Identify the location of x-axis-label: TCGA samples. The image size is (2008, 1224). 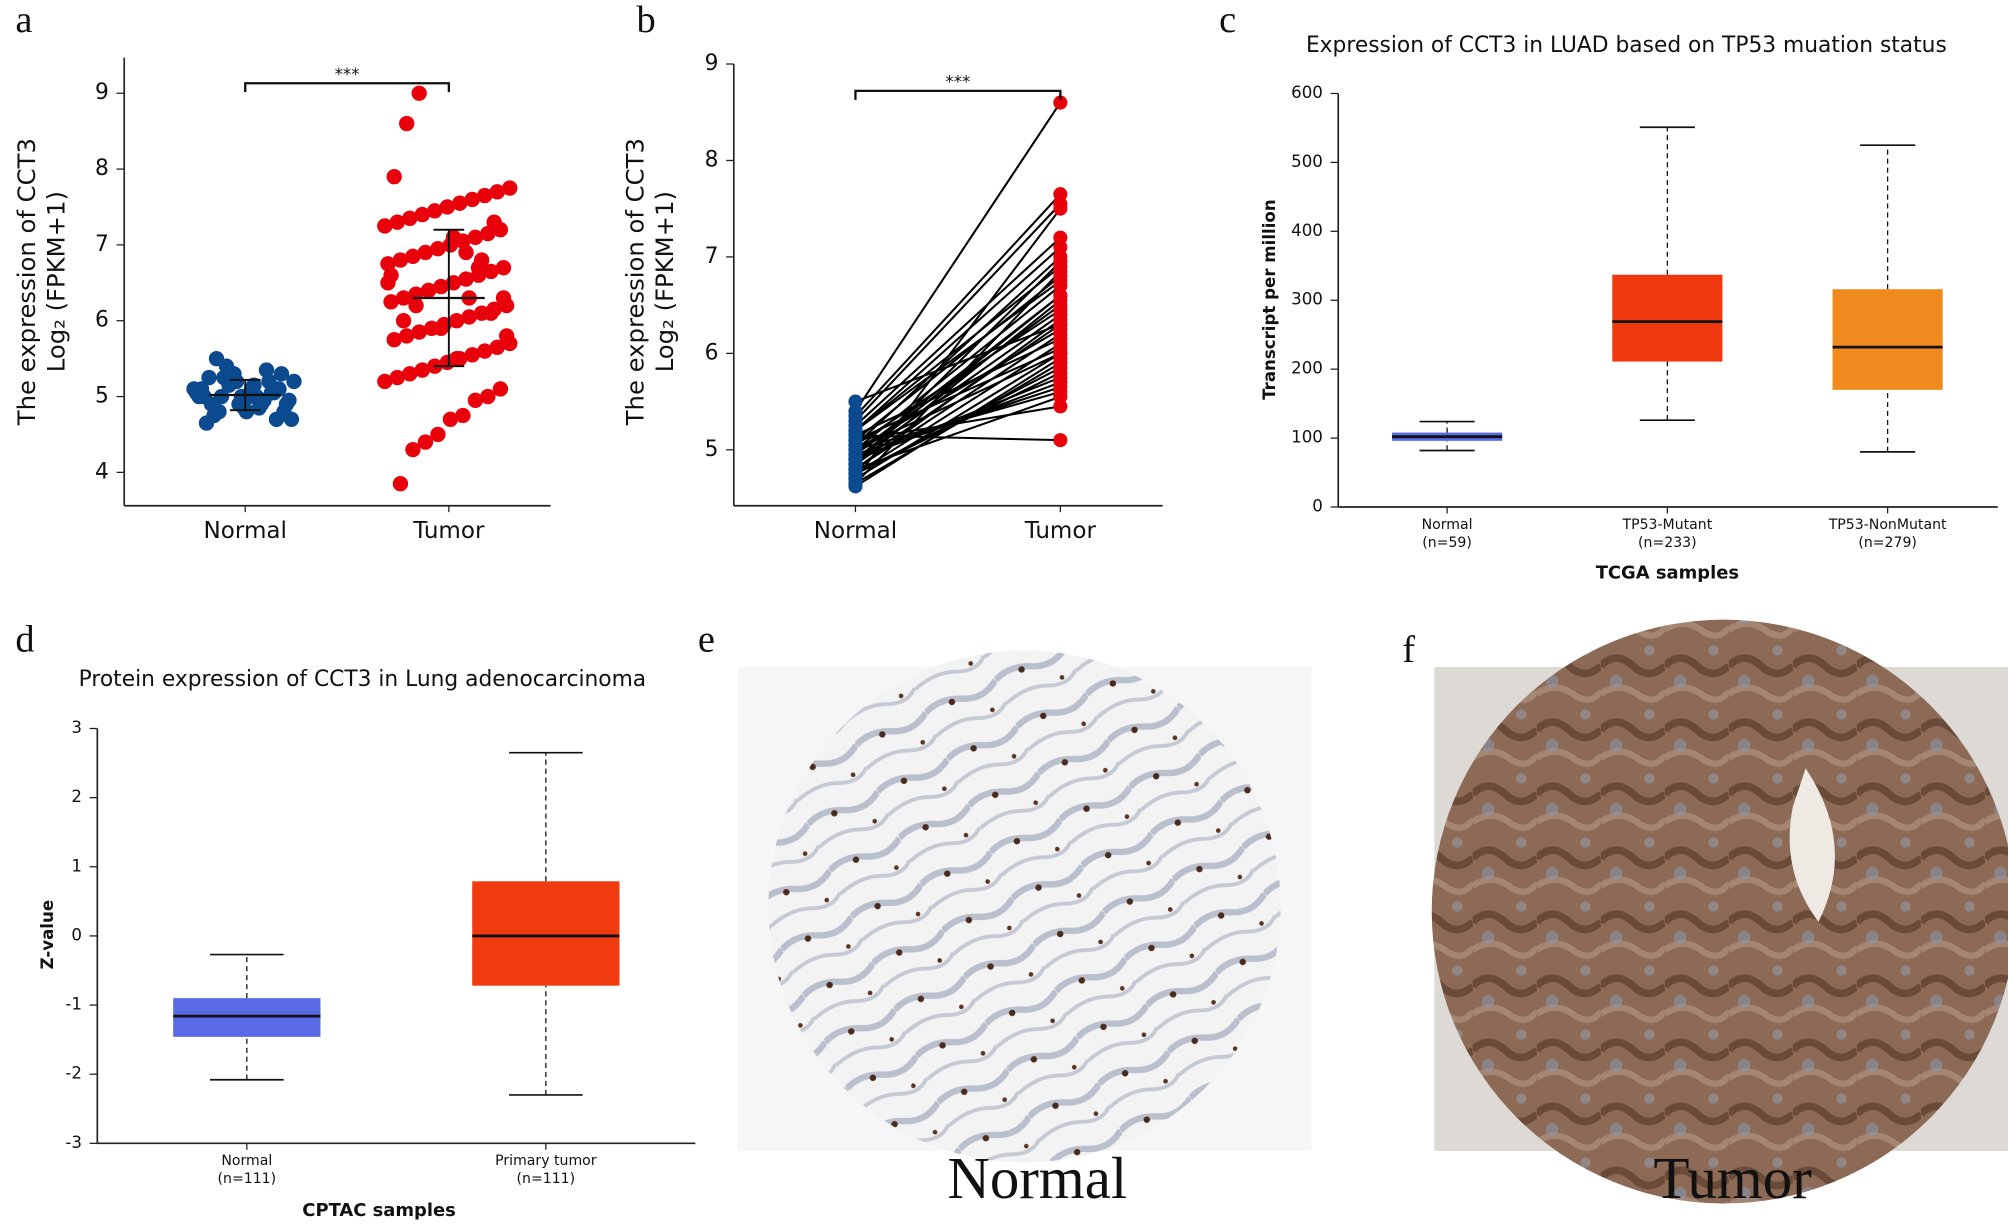
(1667, 573).